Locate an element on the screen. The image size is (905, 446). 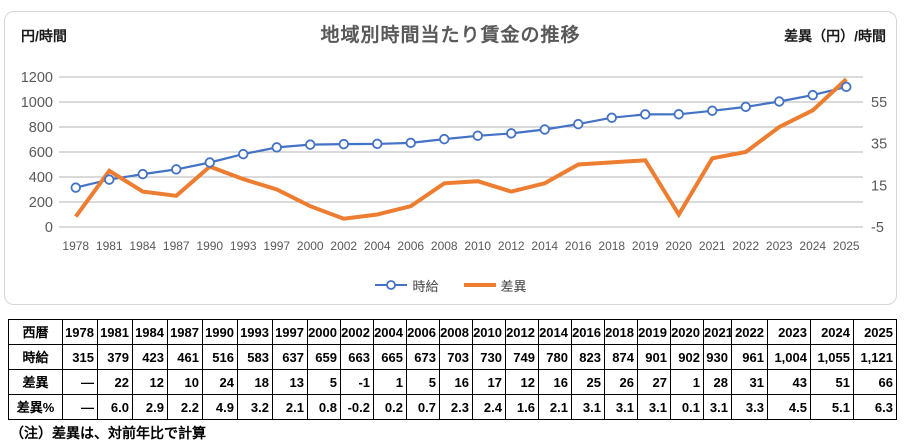
year-cell: 2023 is located at coordinates (789, 332).